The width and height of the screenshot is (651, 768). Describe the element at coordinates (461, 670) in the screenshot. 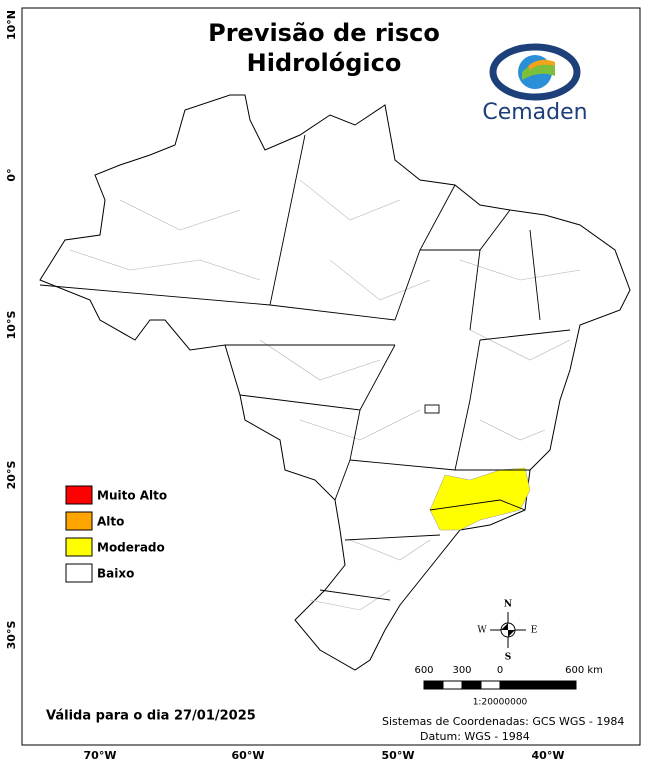

I see `scale-label: 300` at that location.